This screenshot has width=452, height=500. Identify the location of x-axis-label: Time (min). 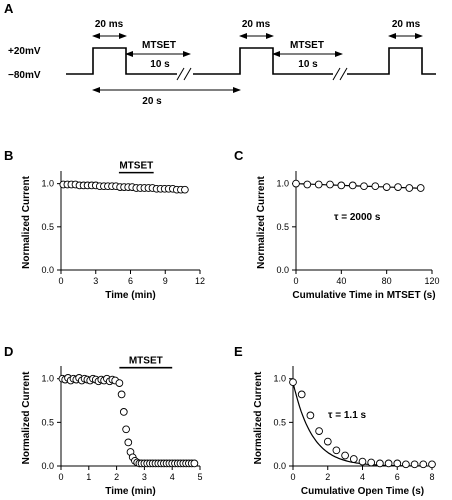
(130, 295).